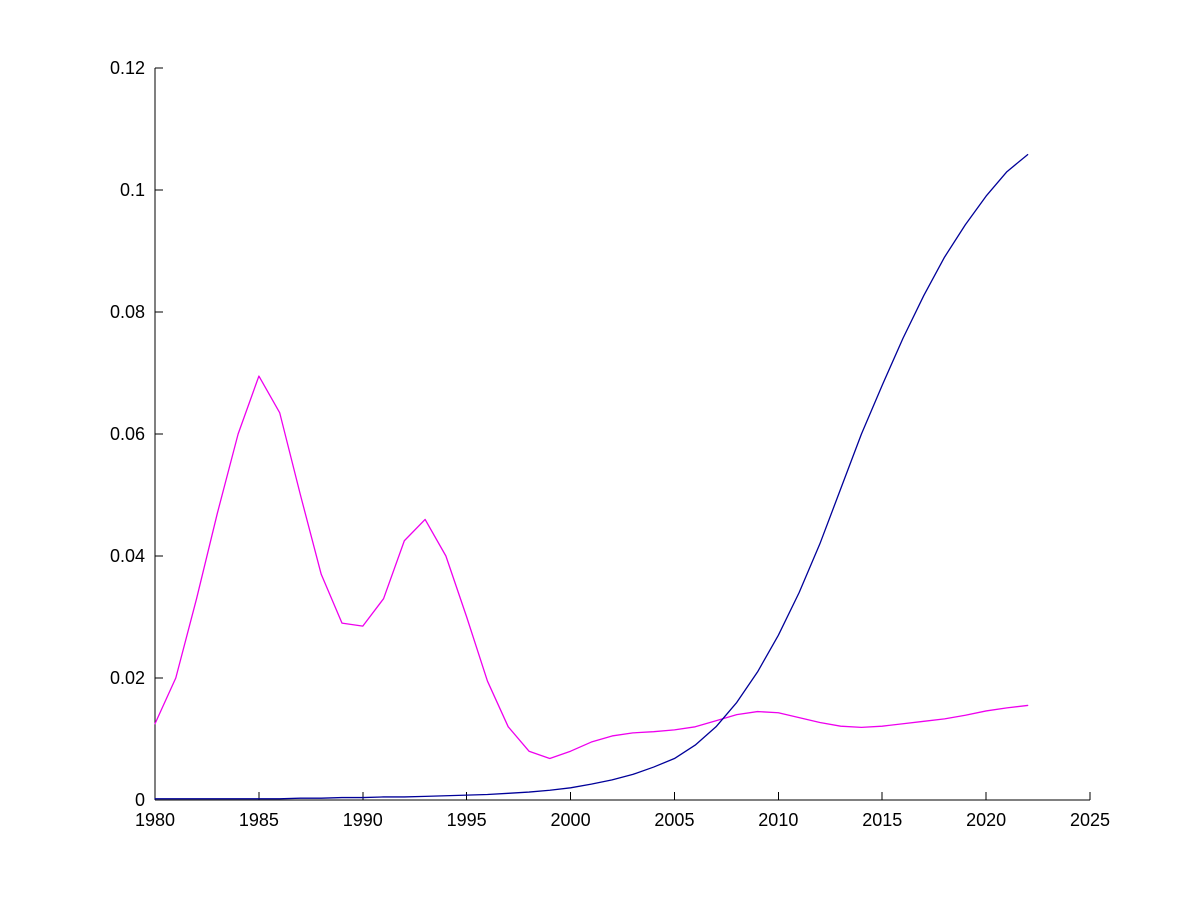 This screenshot has width=1200, height=900. What do you see at coordinates (140, 800) in the screenshot?
I see `y-tick-label: 0` at bounding box center [140, 800].